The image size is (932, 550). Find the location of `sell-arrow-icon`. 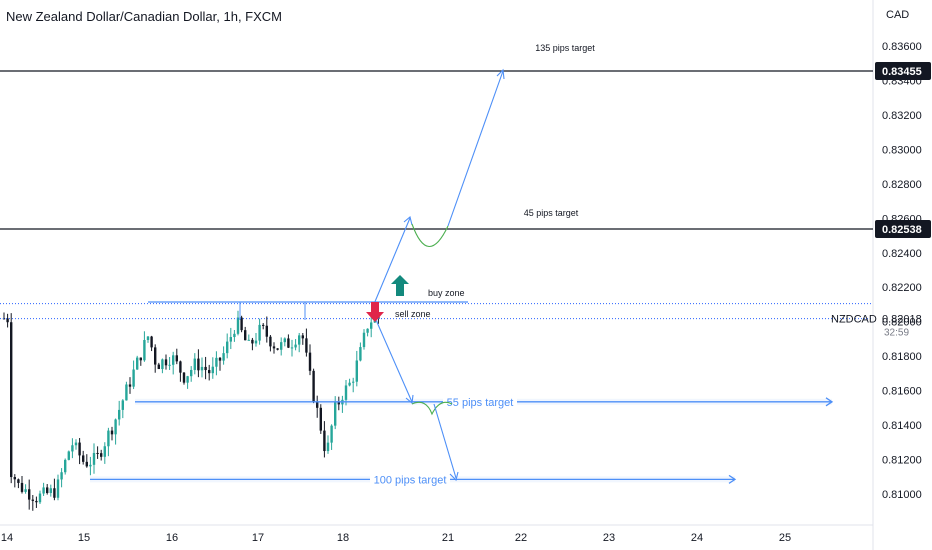

sell-arrow-icon is located at coordinates (375, 312).